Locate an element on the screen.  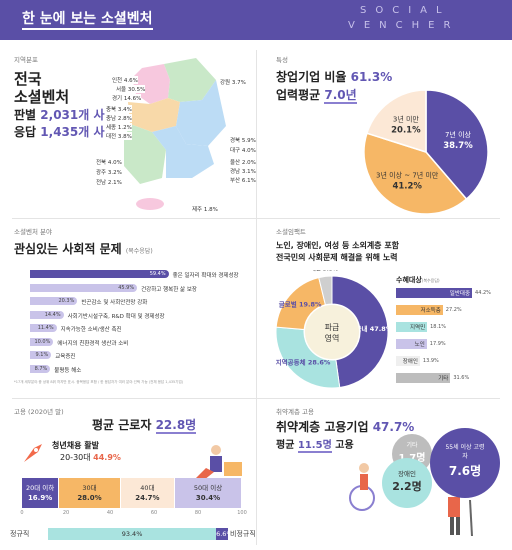
interest-bar-value-3: 14.4% is located at coordinates (52, 314).